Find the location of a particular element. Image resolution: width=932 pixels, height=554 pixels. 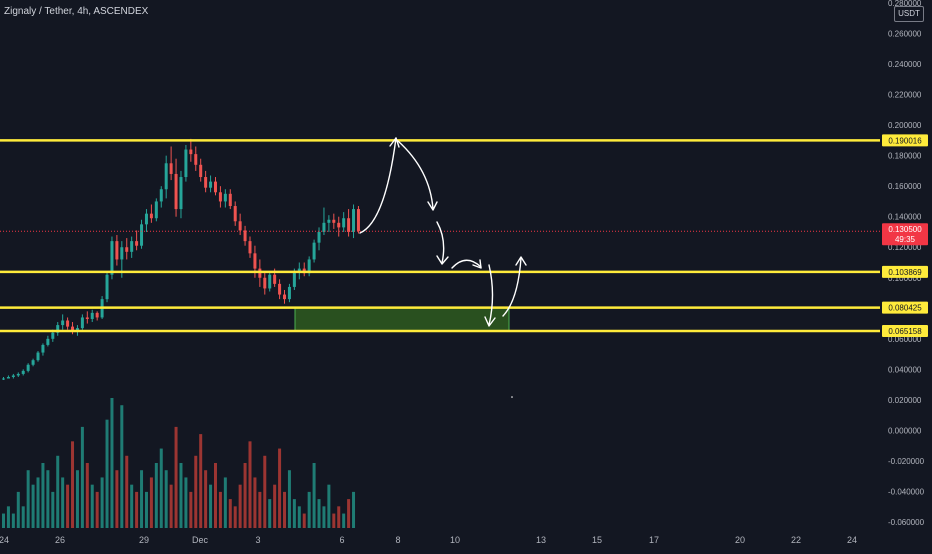

price-tick-label: 0.260000 is located at coordinates (905, 34).